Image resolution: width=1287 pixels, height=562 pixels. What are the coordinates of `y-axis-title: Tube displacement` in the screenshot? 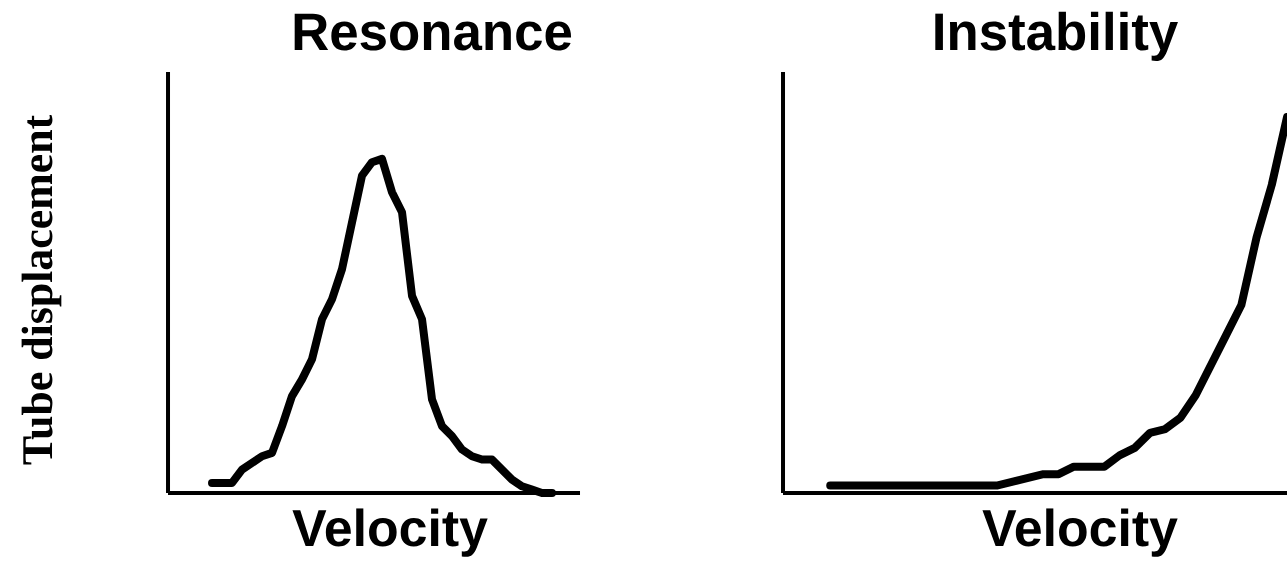 It's located at (41, 290).